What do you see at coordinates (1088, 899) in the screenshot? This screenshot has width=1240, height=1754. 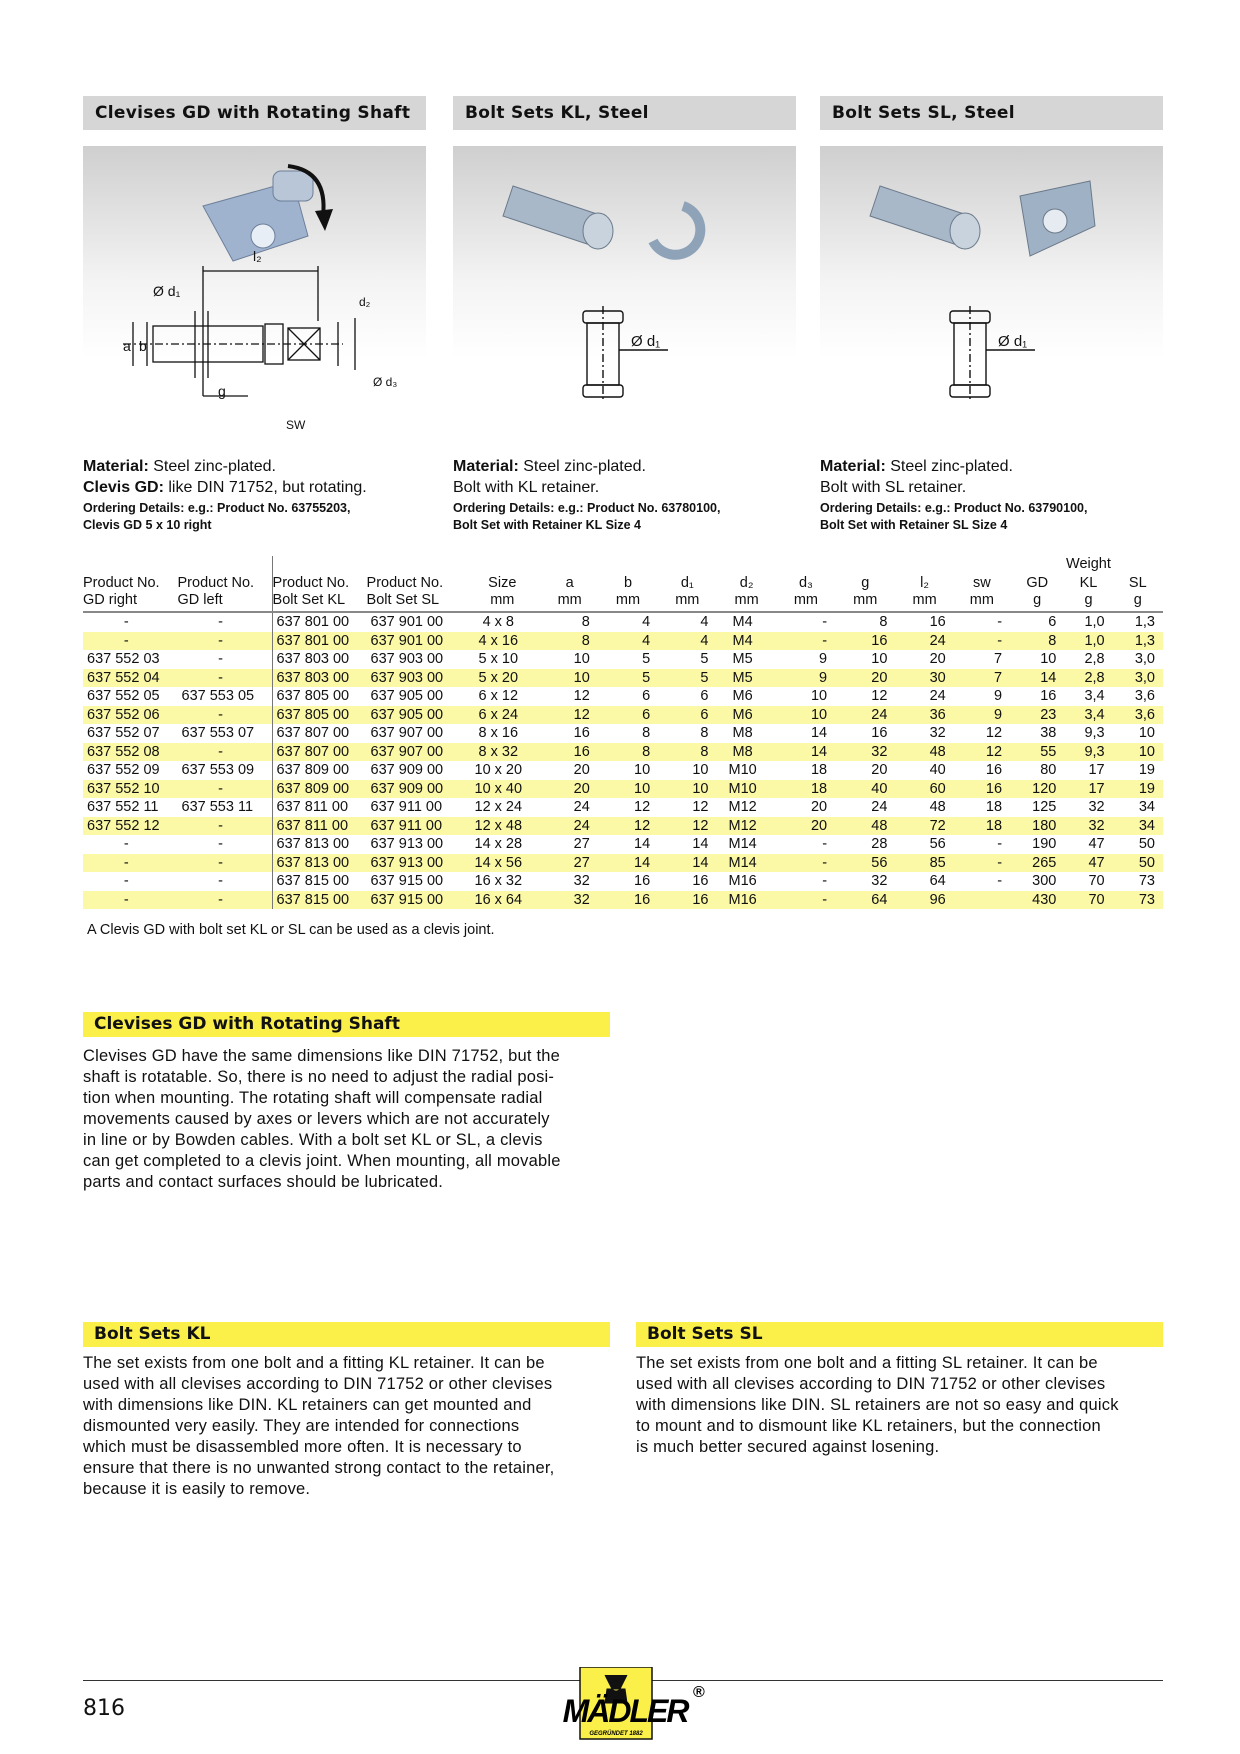 I see `table-cell: 70` at bounding box center [1088, 899].